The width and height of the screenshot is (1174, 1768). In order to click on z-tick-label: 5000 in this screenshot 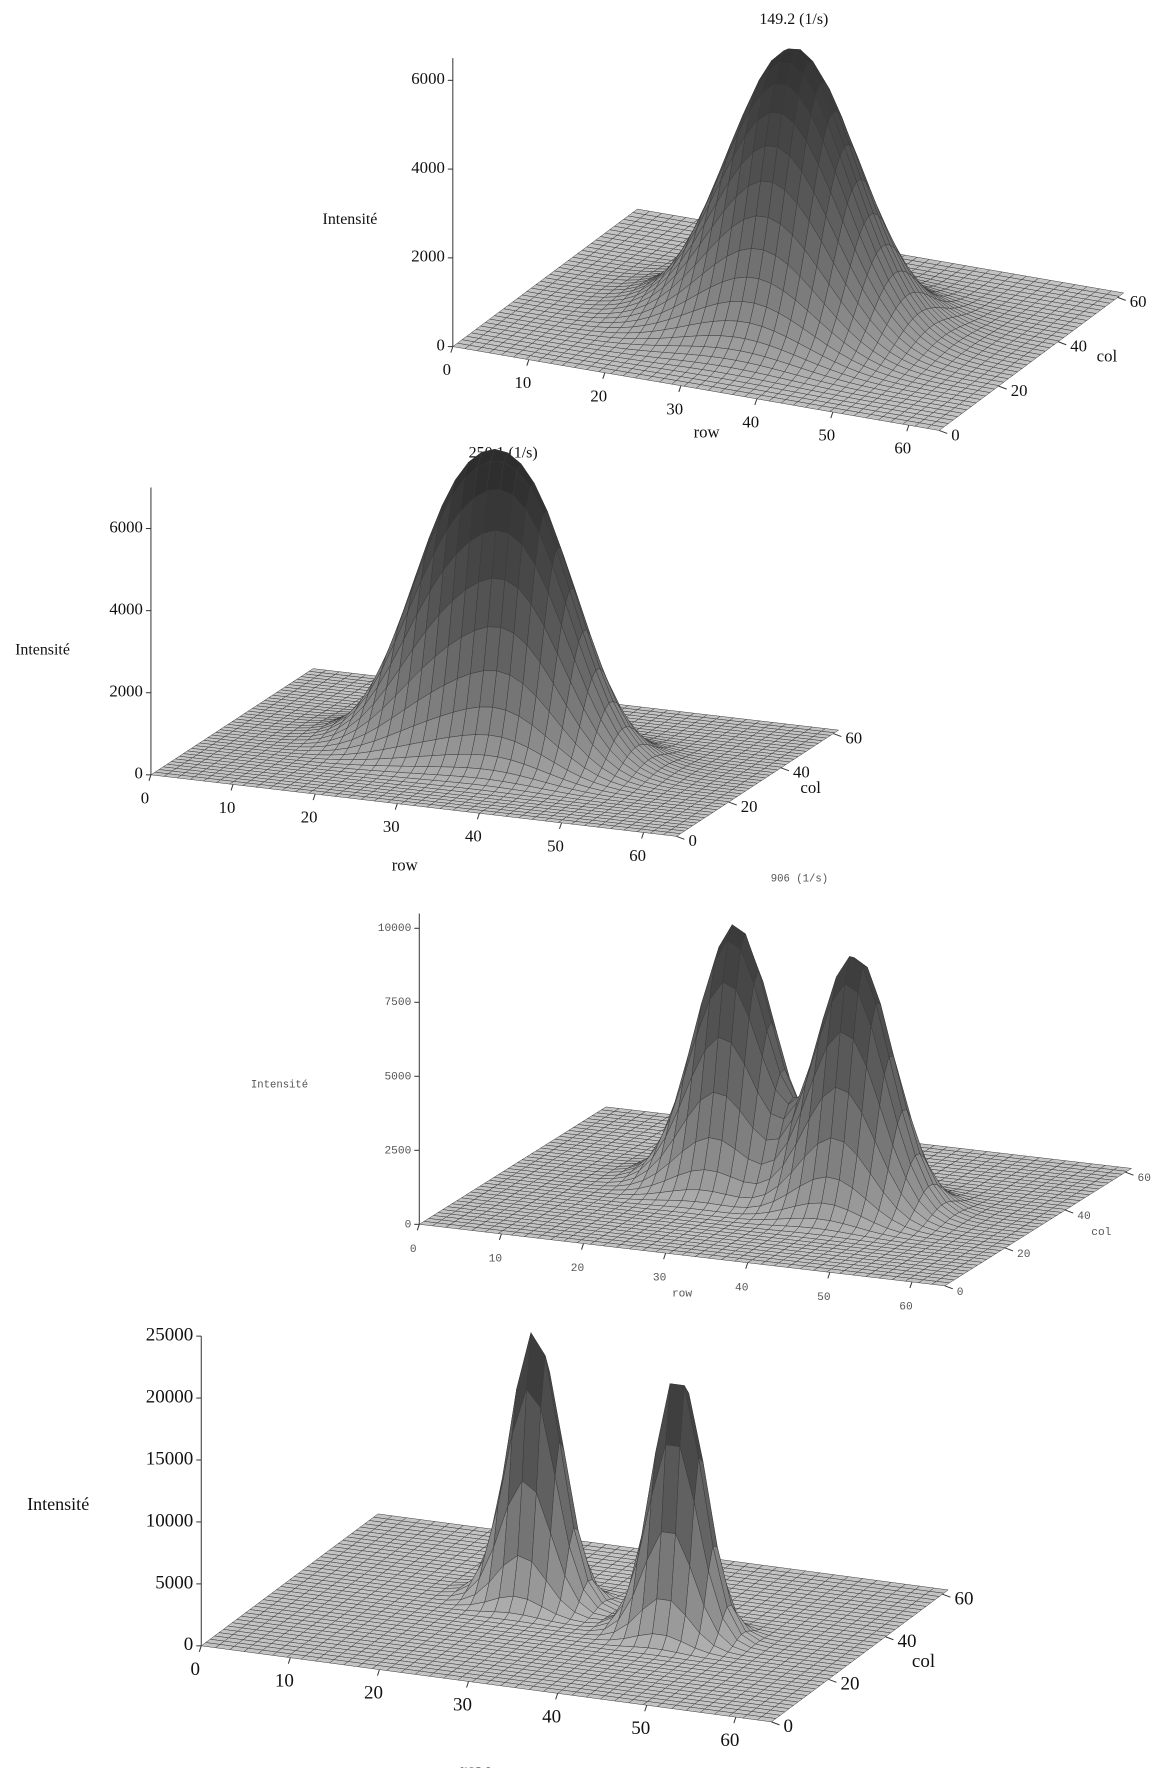, I will do `click(397, 1077)`.